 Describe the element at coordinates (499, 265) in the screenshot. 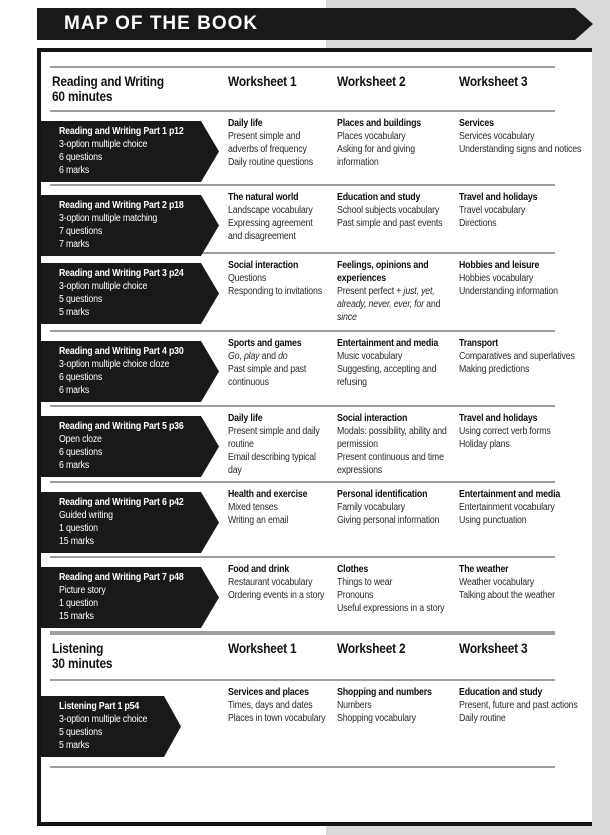

I see `worksheet-topic: Hobbies and leisure` at that location.